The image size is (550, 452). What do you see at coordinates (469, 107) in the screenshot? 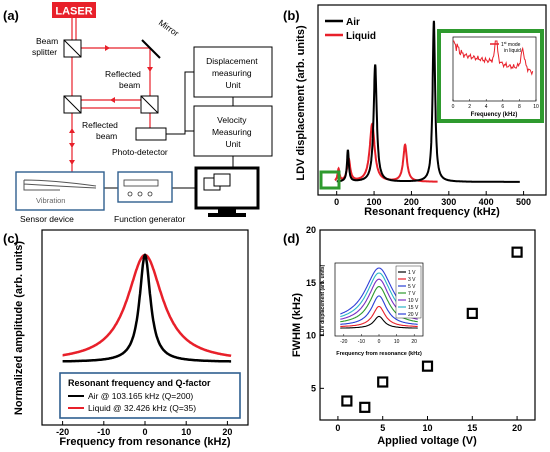
I see `inset-b-x-tick-label: 2` at bounding box center [469, 107].